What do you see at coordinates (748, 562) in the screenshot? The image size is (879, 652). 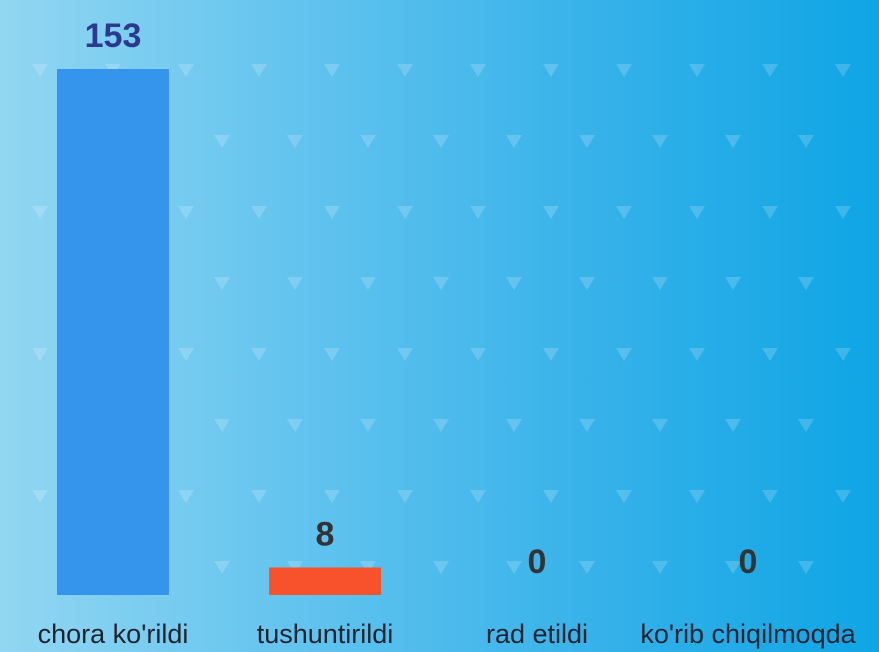 I see `data-label-3: 0` at bounding box center [748, 562].